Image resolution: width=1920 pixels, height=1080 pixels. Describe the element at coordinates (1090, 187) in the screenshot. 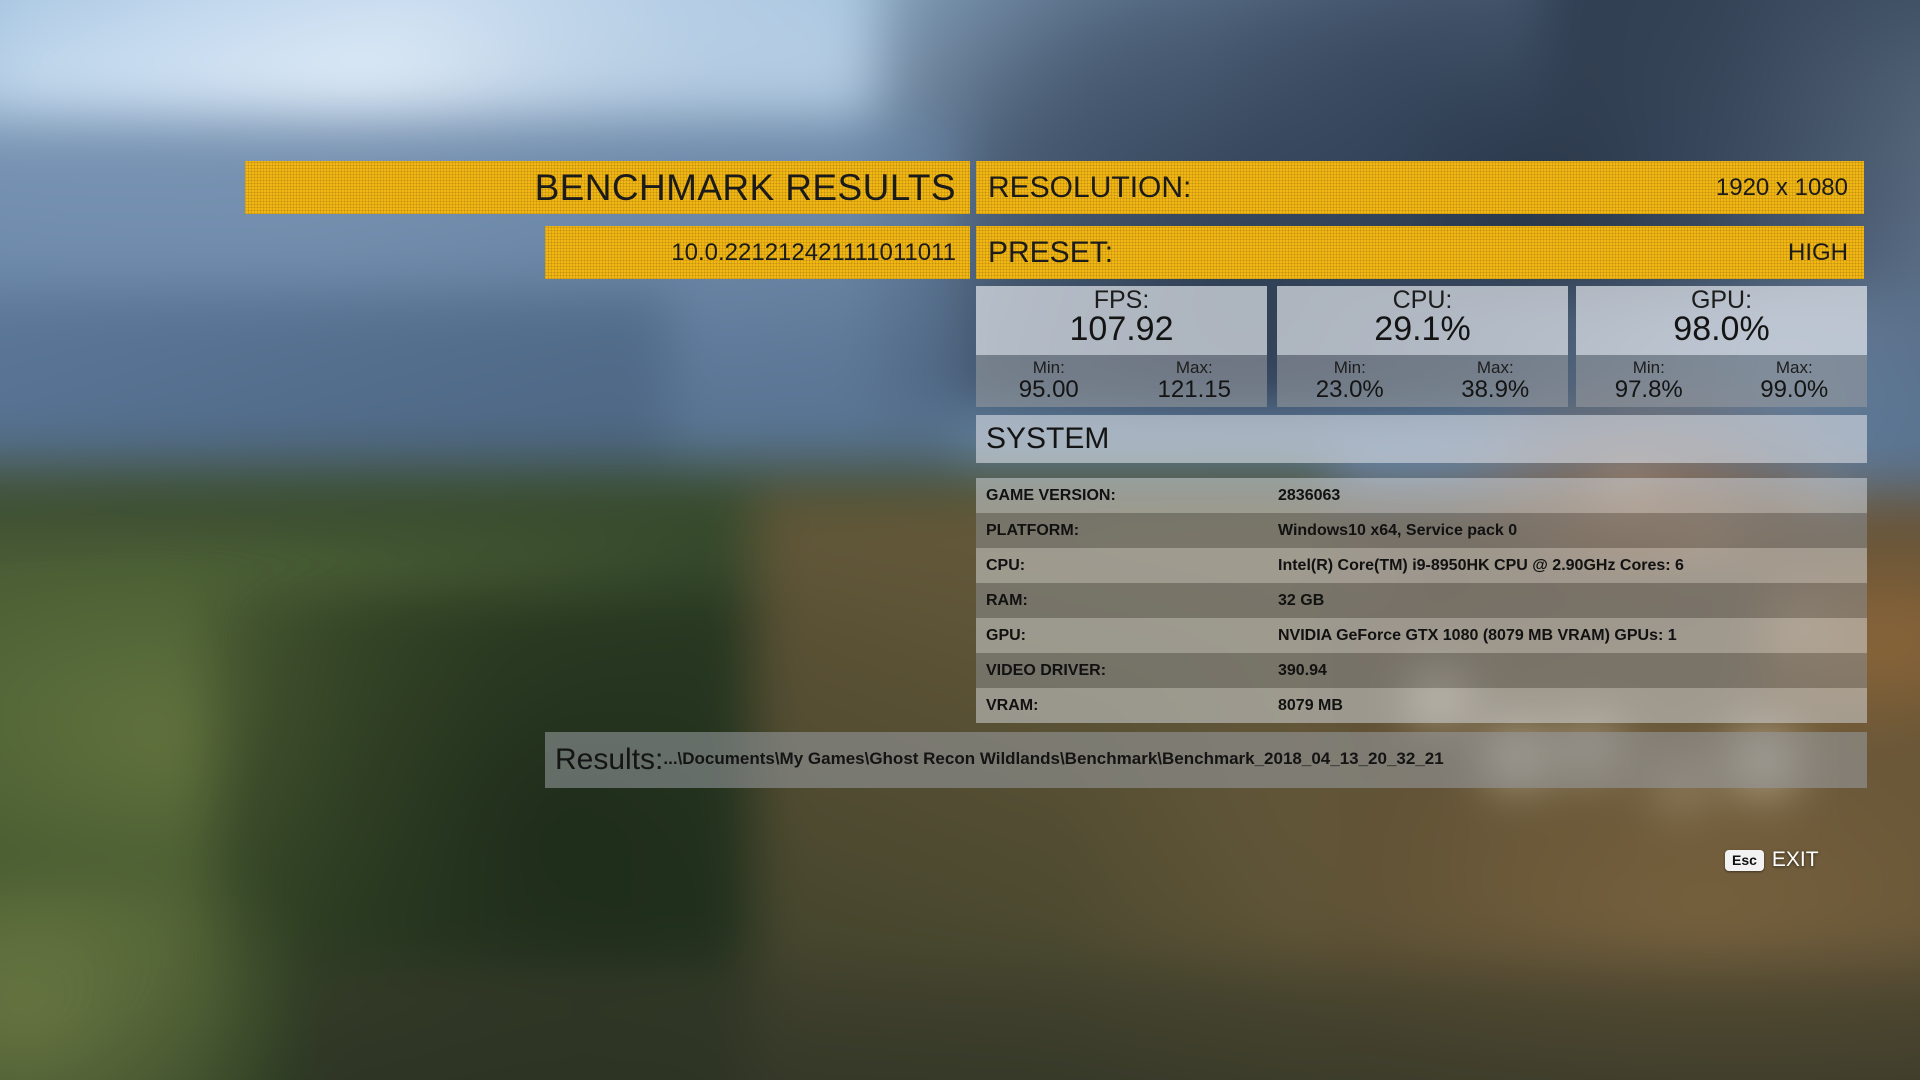

I see `resolution-label: RESOLUTION:` at that location.